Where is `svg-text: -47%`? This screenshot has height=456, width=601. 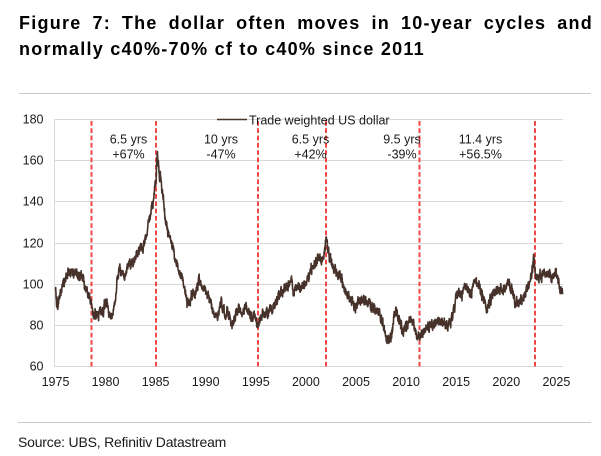
svg-text: -47% is located at coordinates (220, 155).